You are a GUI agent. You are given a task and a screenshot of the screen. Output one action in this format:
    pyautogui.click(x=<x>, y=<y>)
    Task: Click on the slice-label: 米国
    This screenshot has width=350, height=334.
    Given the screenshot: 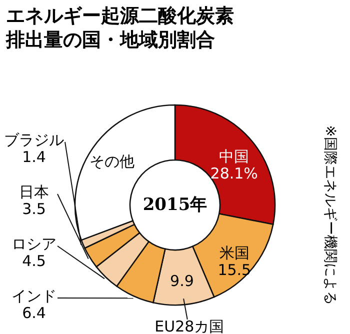 What is the action you would take?
    pyautogui.click(x=234, y=253)
    